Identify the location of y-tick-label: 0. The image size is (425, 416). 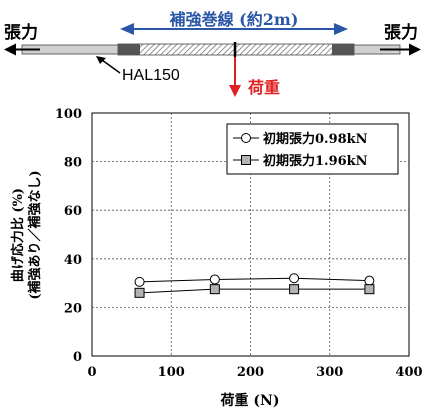
(77, 357).